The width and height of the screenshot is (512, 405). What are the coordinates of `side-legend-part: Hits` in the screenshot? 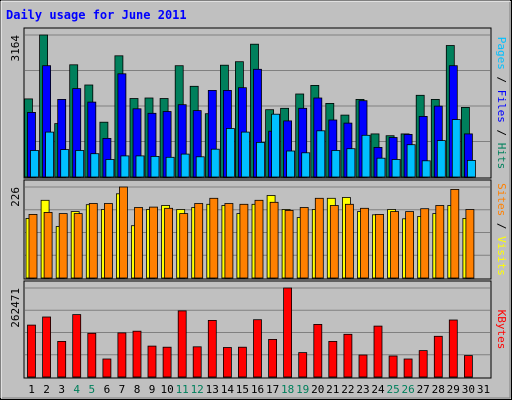 It's located at (501, 156).